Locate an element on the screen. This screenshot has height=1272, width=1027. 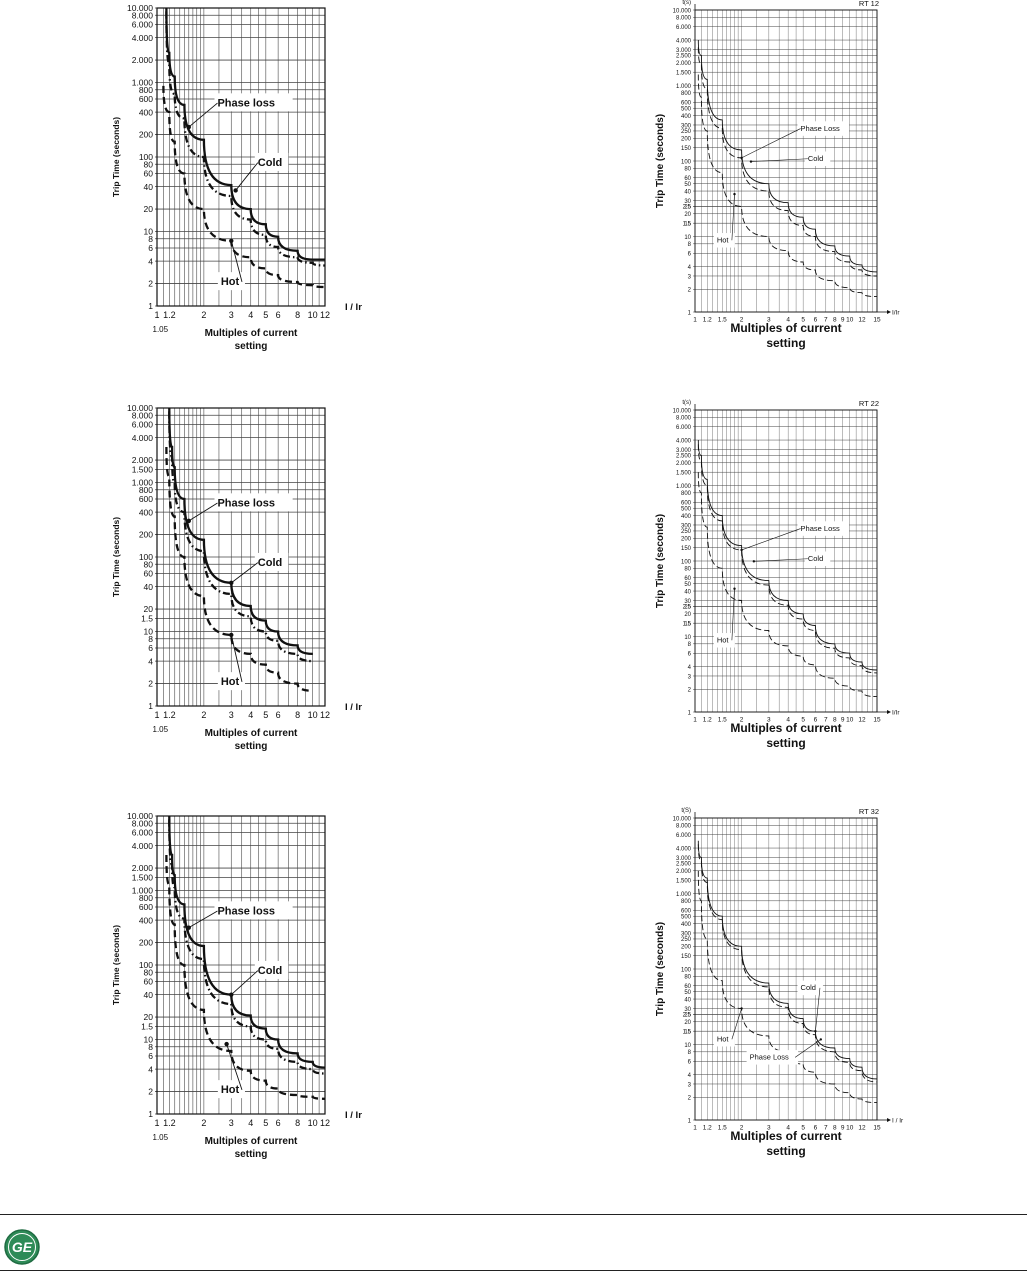
y-tick-label: 10 is located at coordinates (687, 238).